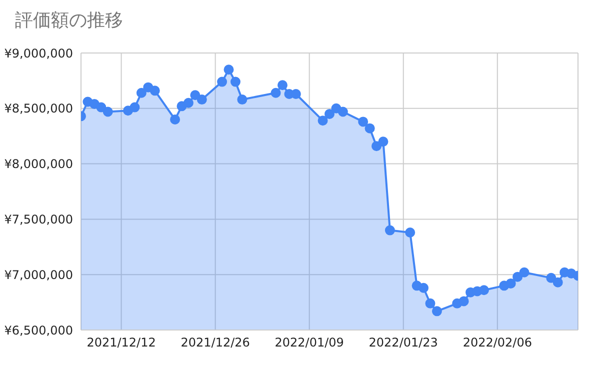 This screenshot has height=366, width=596. I want to click on y-tick-label: ¥8,000,000, so click(38, 164).